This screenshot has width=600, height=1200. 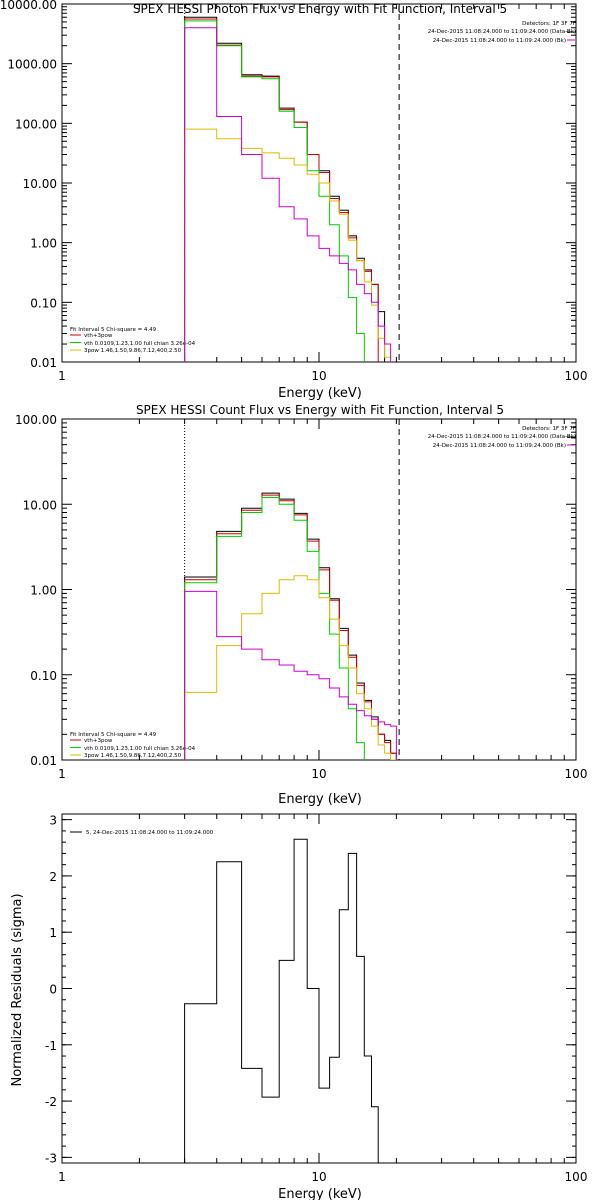 I want to click on y-tick-label: 1, so click(x=53, y=933).